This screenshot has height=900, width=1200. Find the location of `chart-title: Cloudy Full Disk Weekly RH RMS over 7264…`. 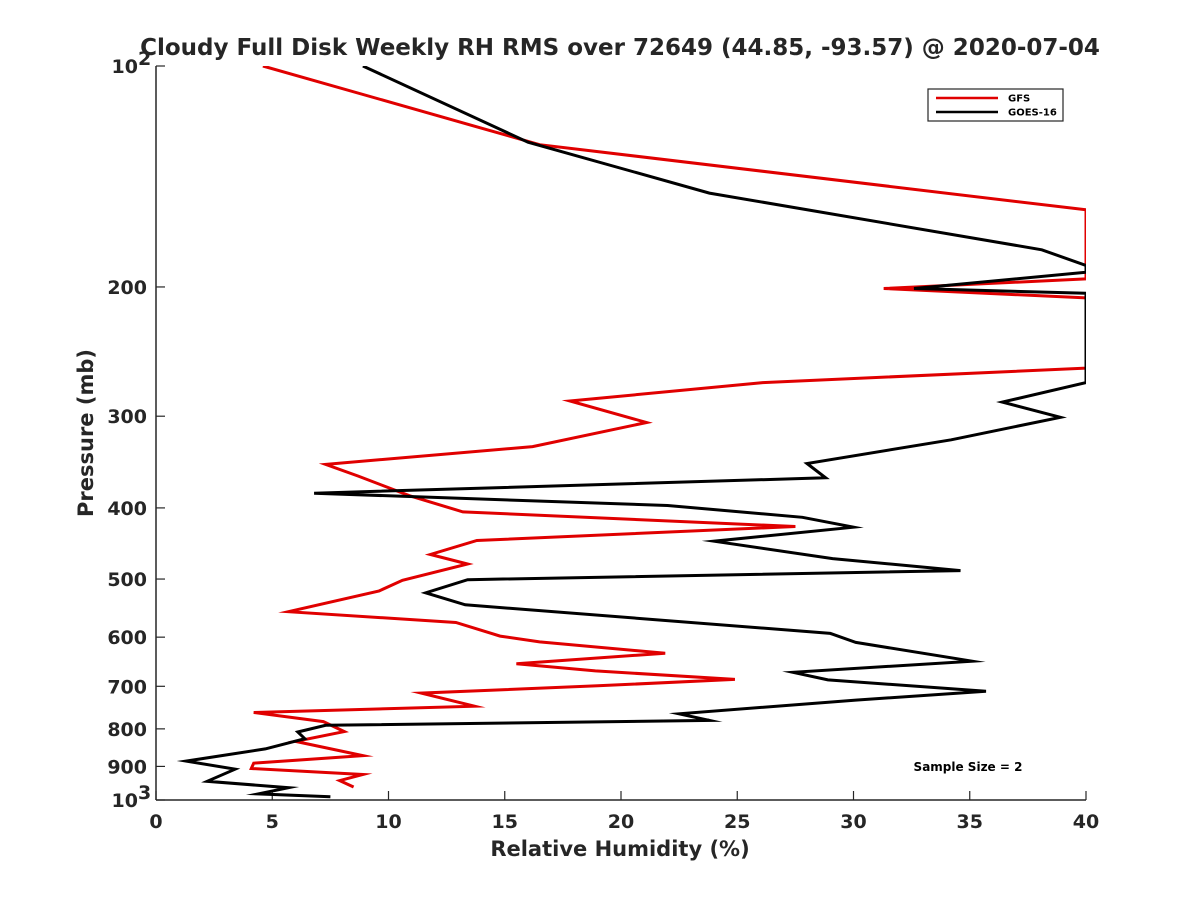

chart-title: Cloudy Full Disk Weekly RH RMS over 7264… is located at coordinates (620, 48).